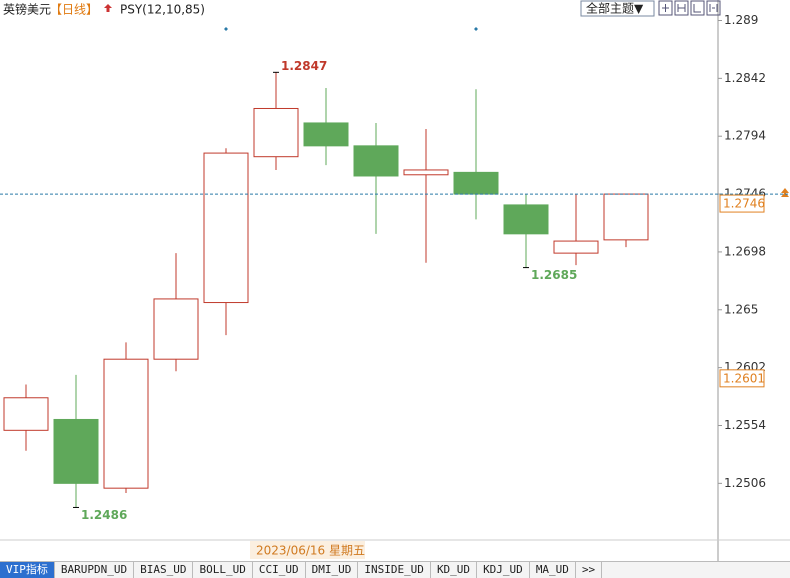  Describe the element at coordinates (745, 78) in the screenshot. I see `y-tick-label: 1.2842` at that location.